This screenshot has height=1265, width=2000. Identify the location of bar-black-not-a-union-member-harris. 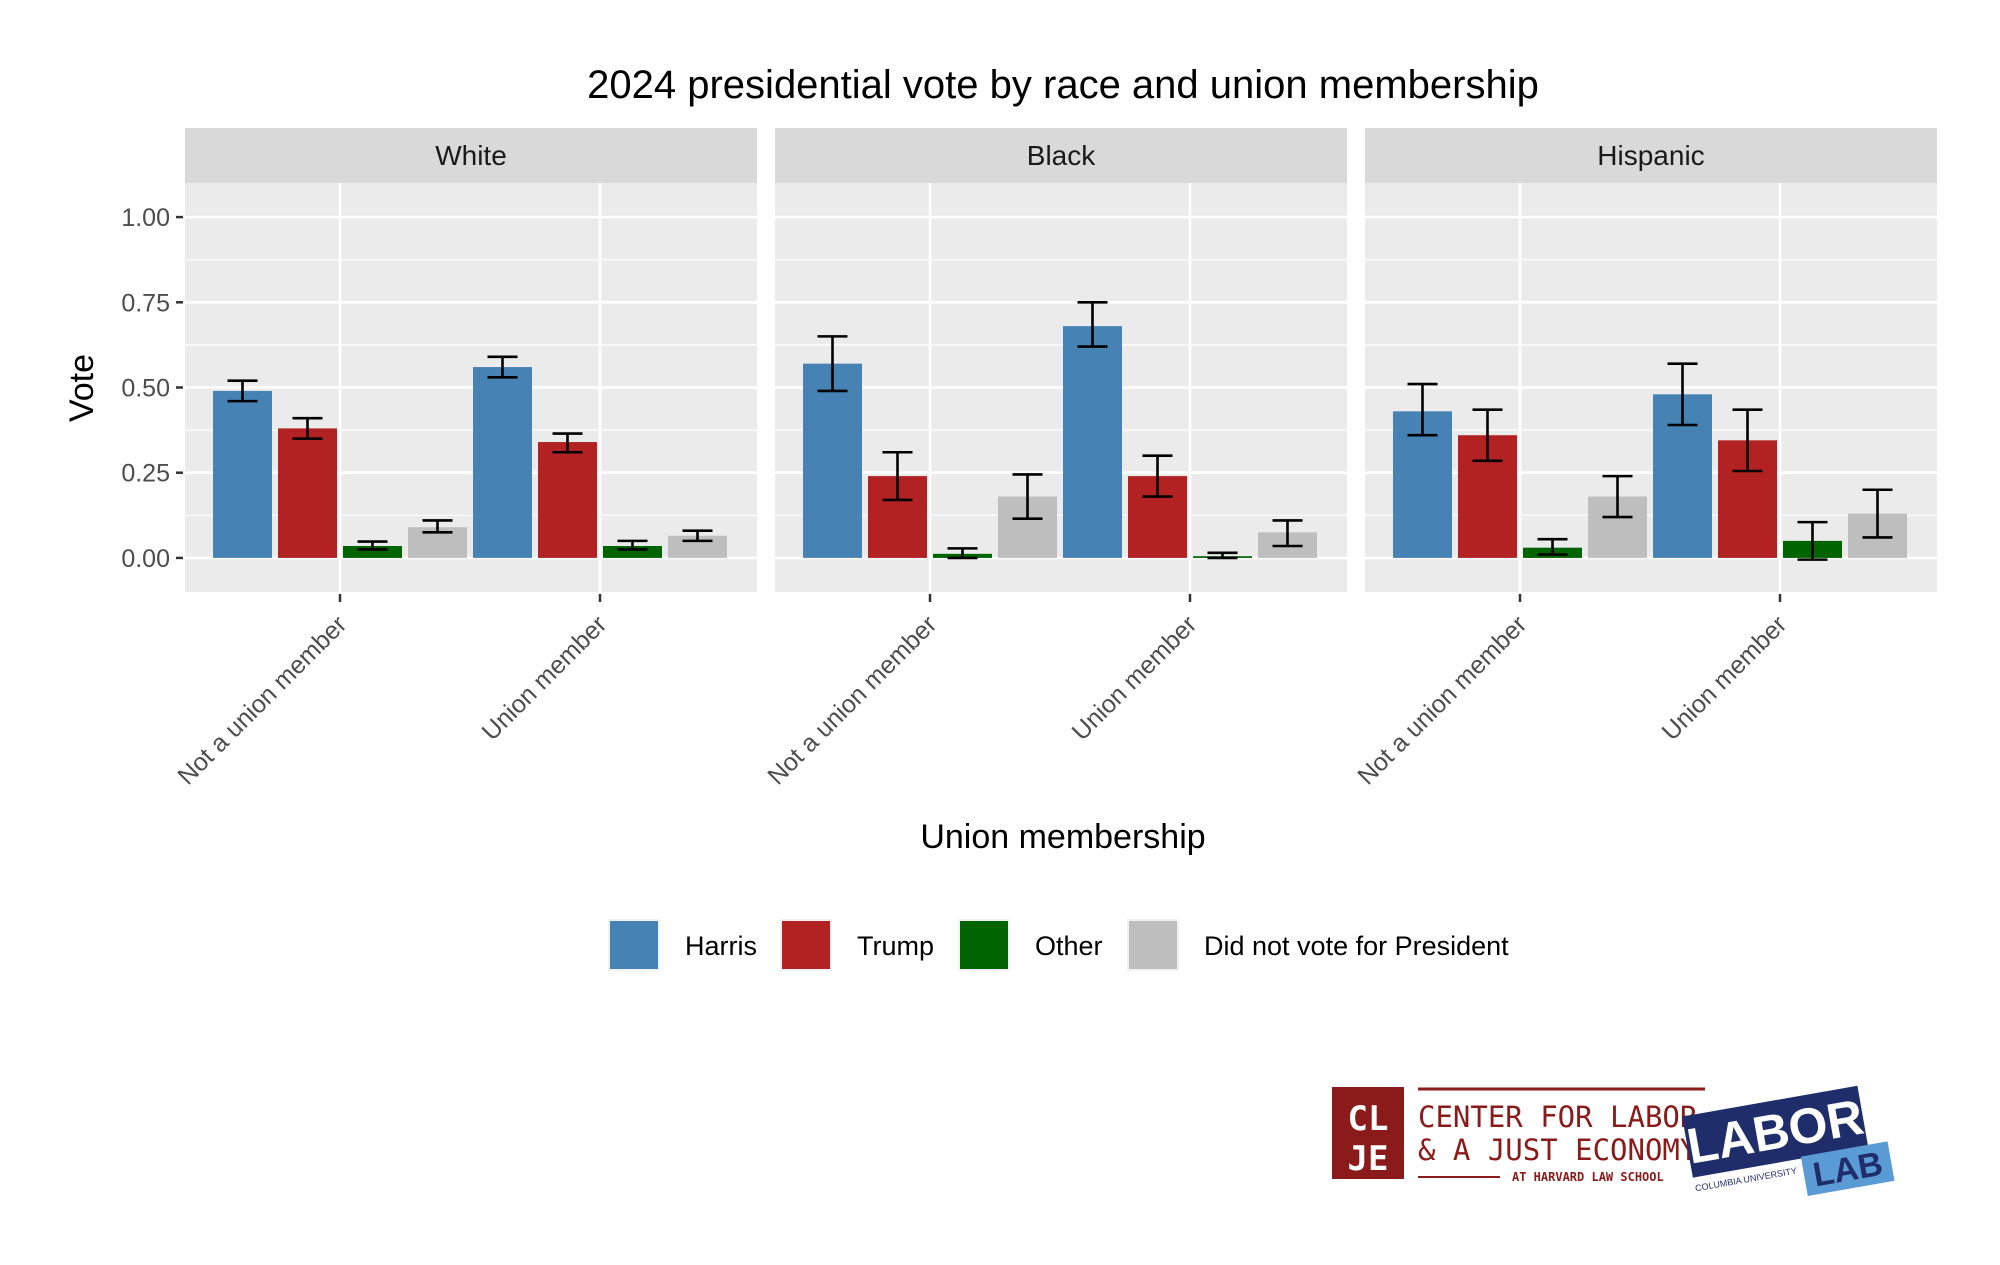
(832, 460).